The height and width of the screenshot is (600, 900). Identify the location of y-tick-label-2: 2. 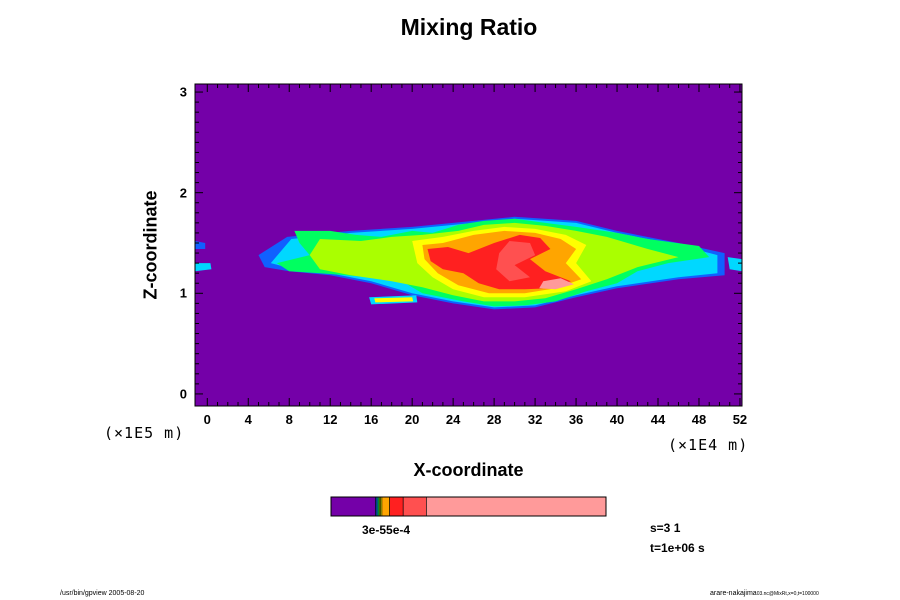
(183, 193).